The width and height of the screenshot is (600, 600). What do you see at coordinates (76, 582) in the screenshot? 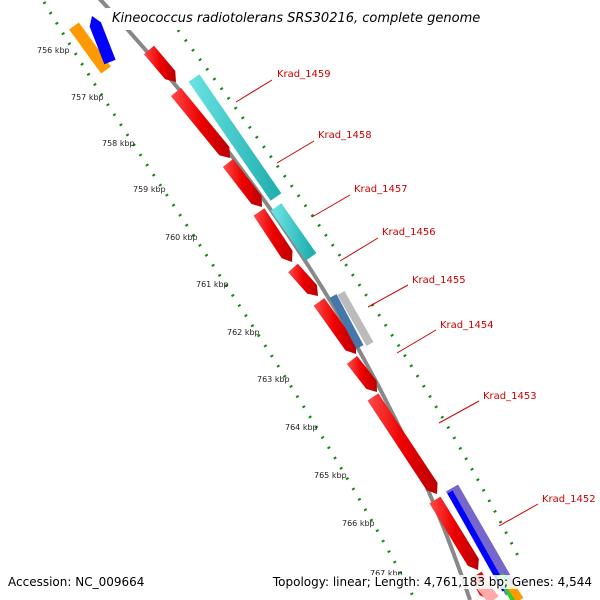
I see `accession-text: Accession: NC_009664` at bounding box center [76, 582].